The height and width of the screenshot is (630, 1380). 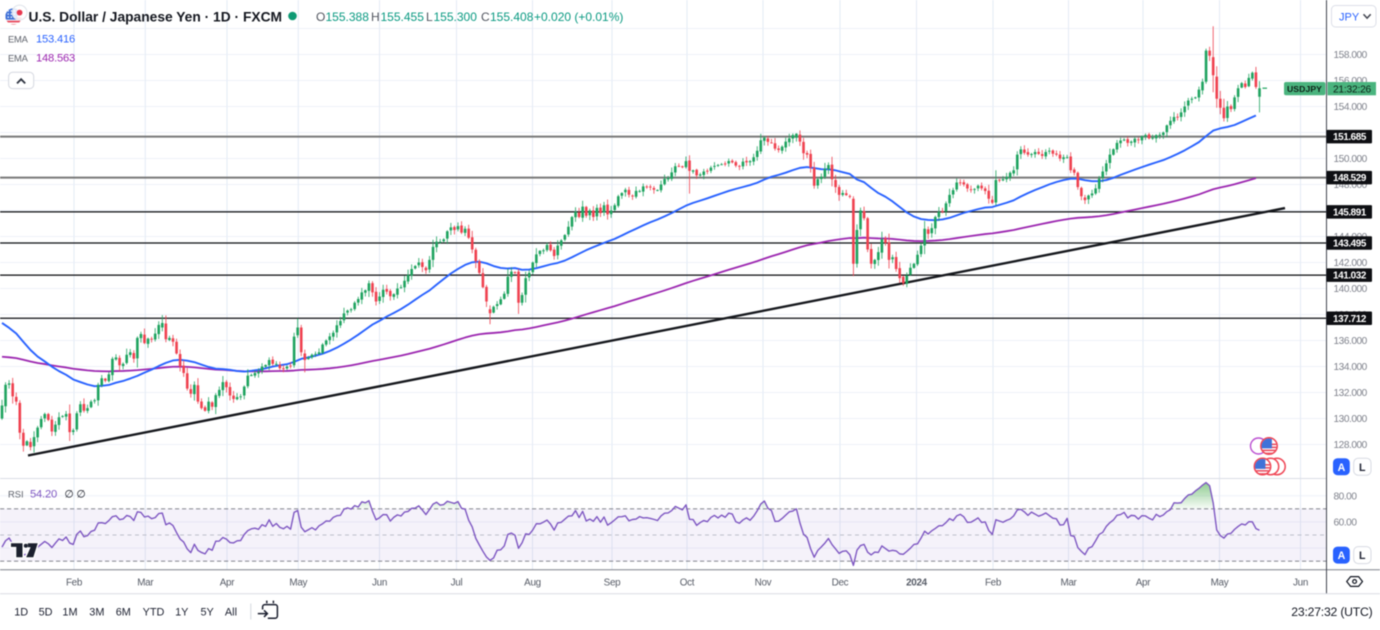 What do you see at coordinates (154, 613) in the screenshot?
I see `svg-text: YTD` at bounding box center [154, 613].